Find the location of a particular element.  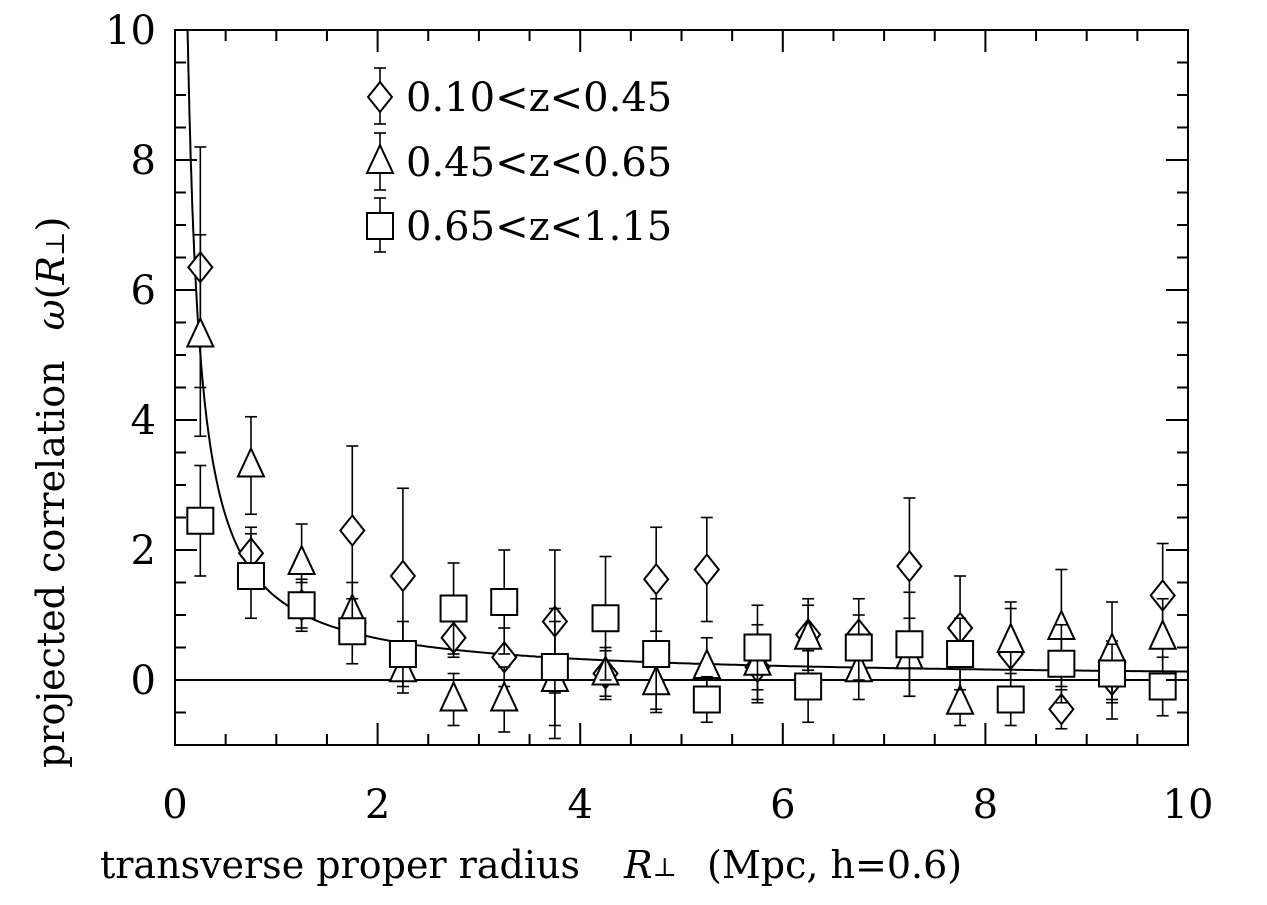

x-tick-label: 4 is located at coordinates (579, 805).